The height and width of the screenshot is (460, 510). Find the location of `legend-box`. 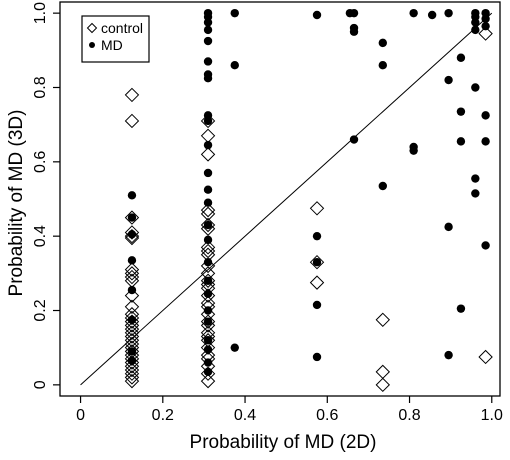

legend-box is located at coordinates (115, 39).